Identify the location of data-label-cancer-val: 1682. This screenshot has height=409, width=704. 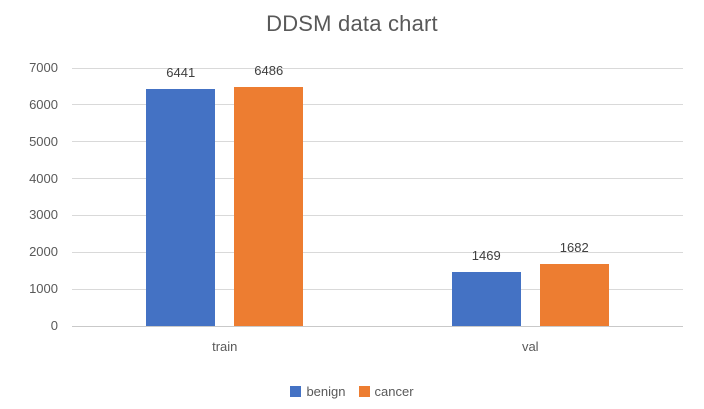
(574, 247).